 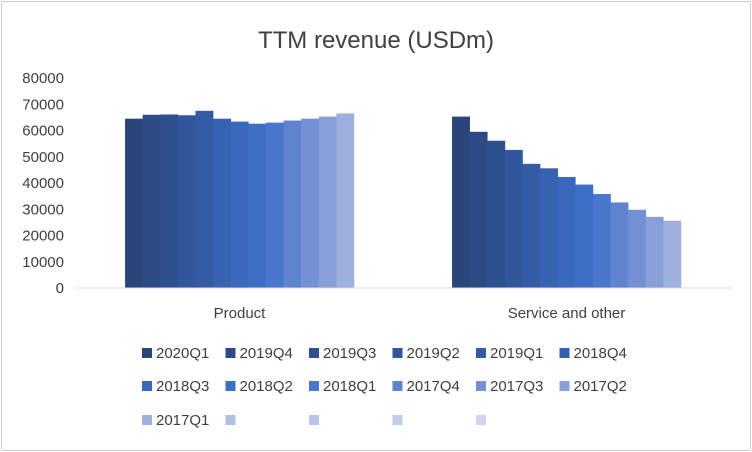 I want to click on chart-title: TTM revenue (USDm), so click(x=376, y=40).